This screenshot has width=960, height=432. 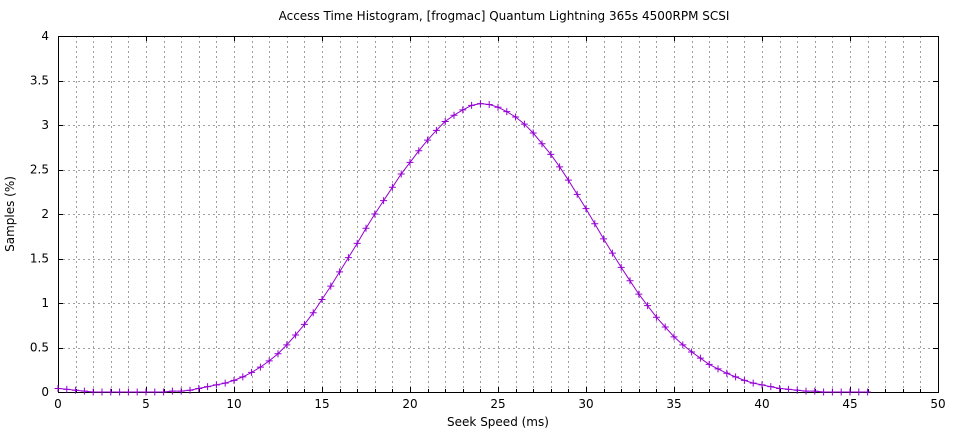 I want to click on y-tick-label: 0, so click(x=45, y=392).